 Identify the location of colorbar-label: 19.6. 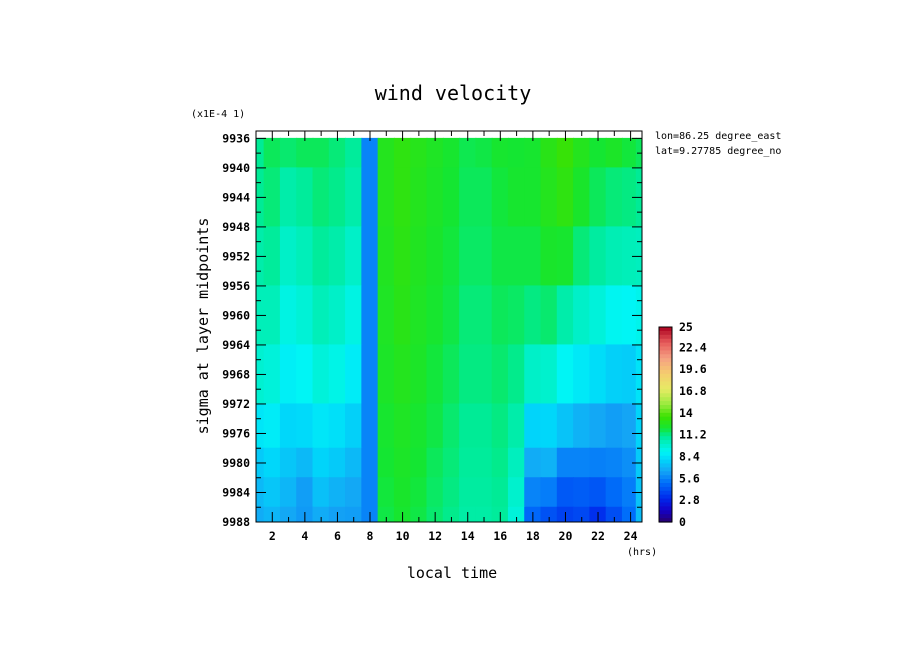
(693, 369).